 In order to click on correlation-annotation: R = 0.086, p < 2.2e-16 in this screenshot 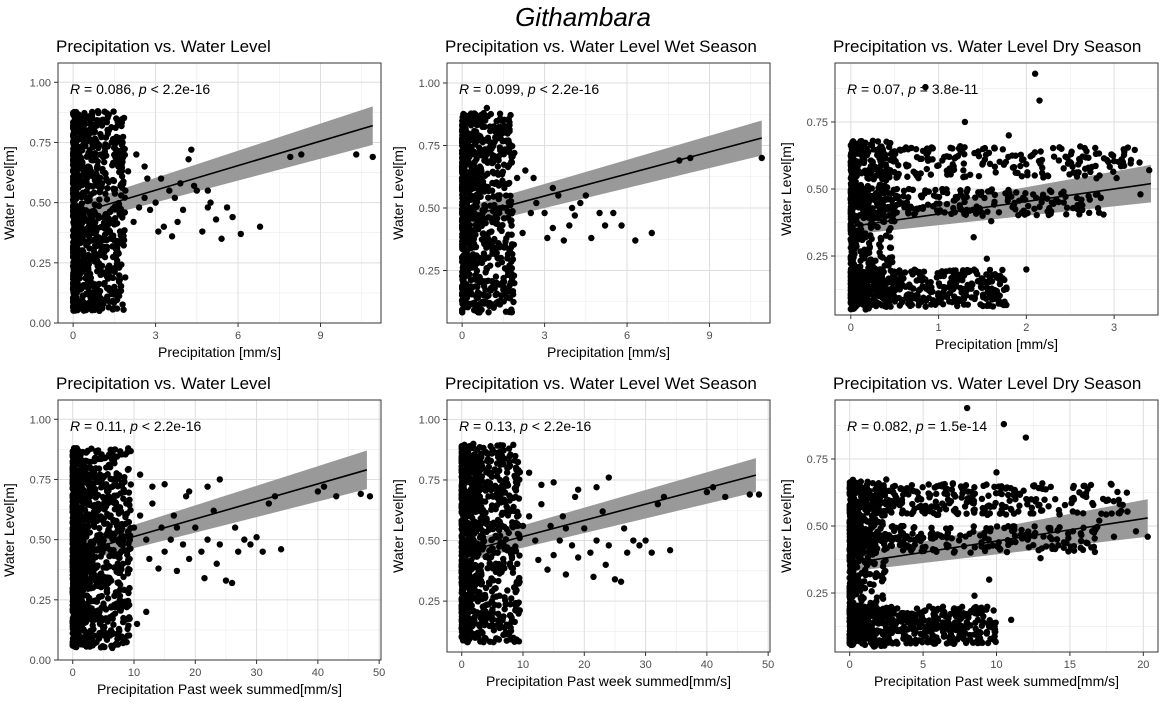, I will do `click(140, 89)`.